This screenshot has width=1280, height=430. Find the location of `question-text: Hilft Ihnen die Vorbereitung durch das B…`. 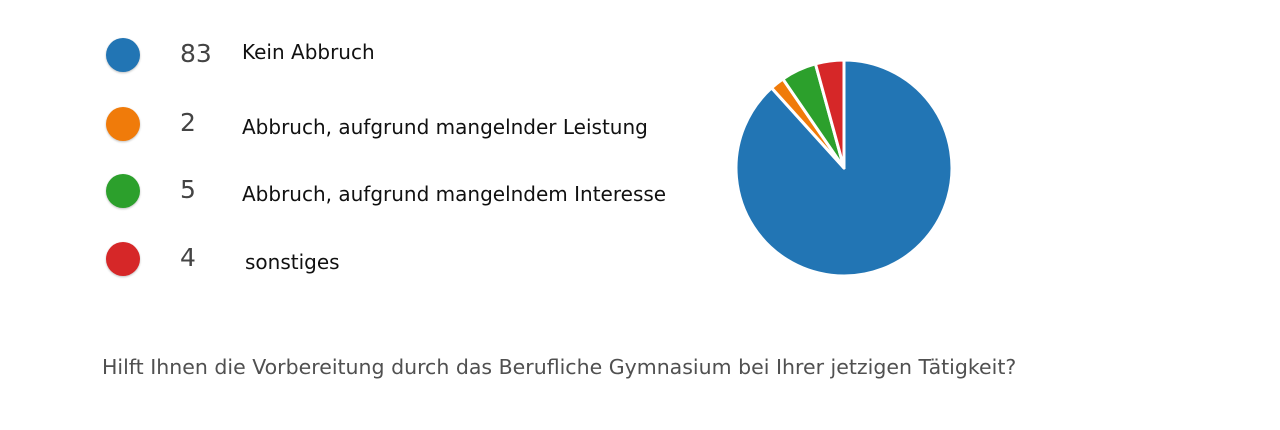

question-text: Hilft Ihnen die Vorbereitung durch das B… is located at coordinates (559, 367).